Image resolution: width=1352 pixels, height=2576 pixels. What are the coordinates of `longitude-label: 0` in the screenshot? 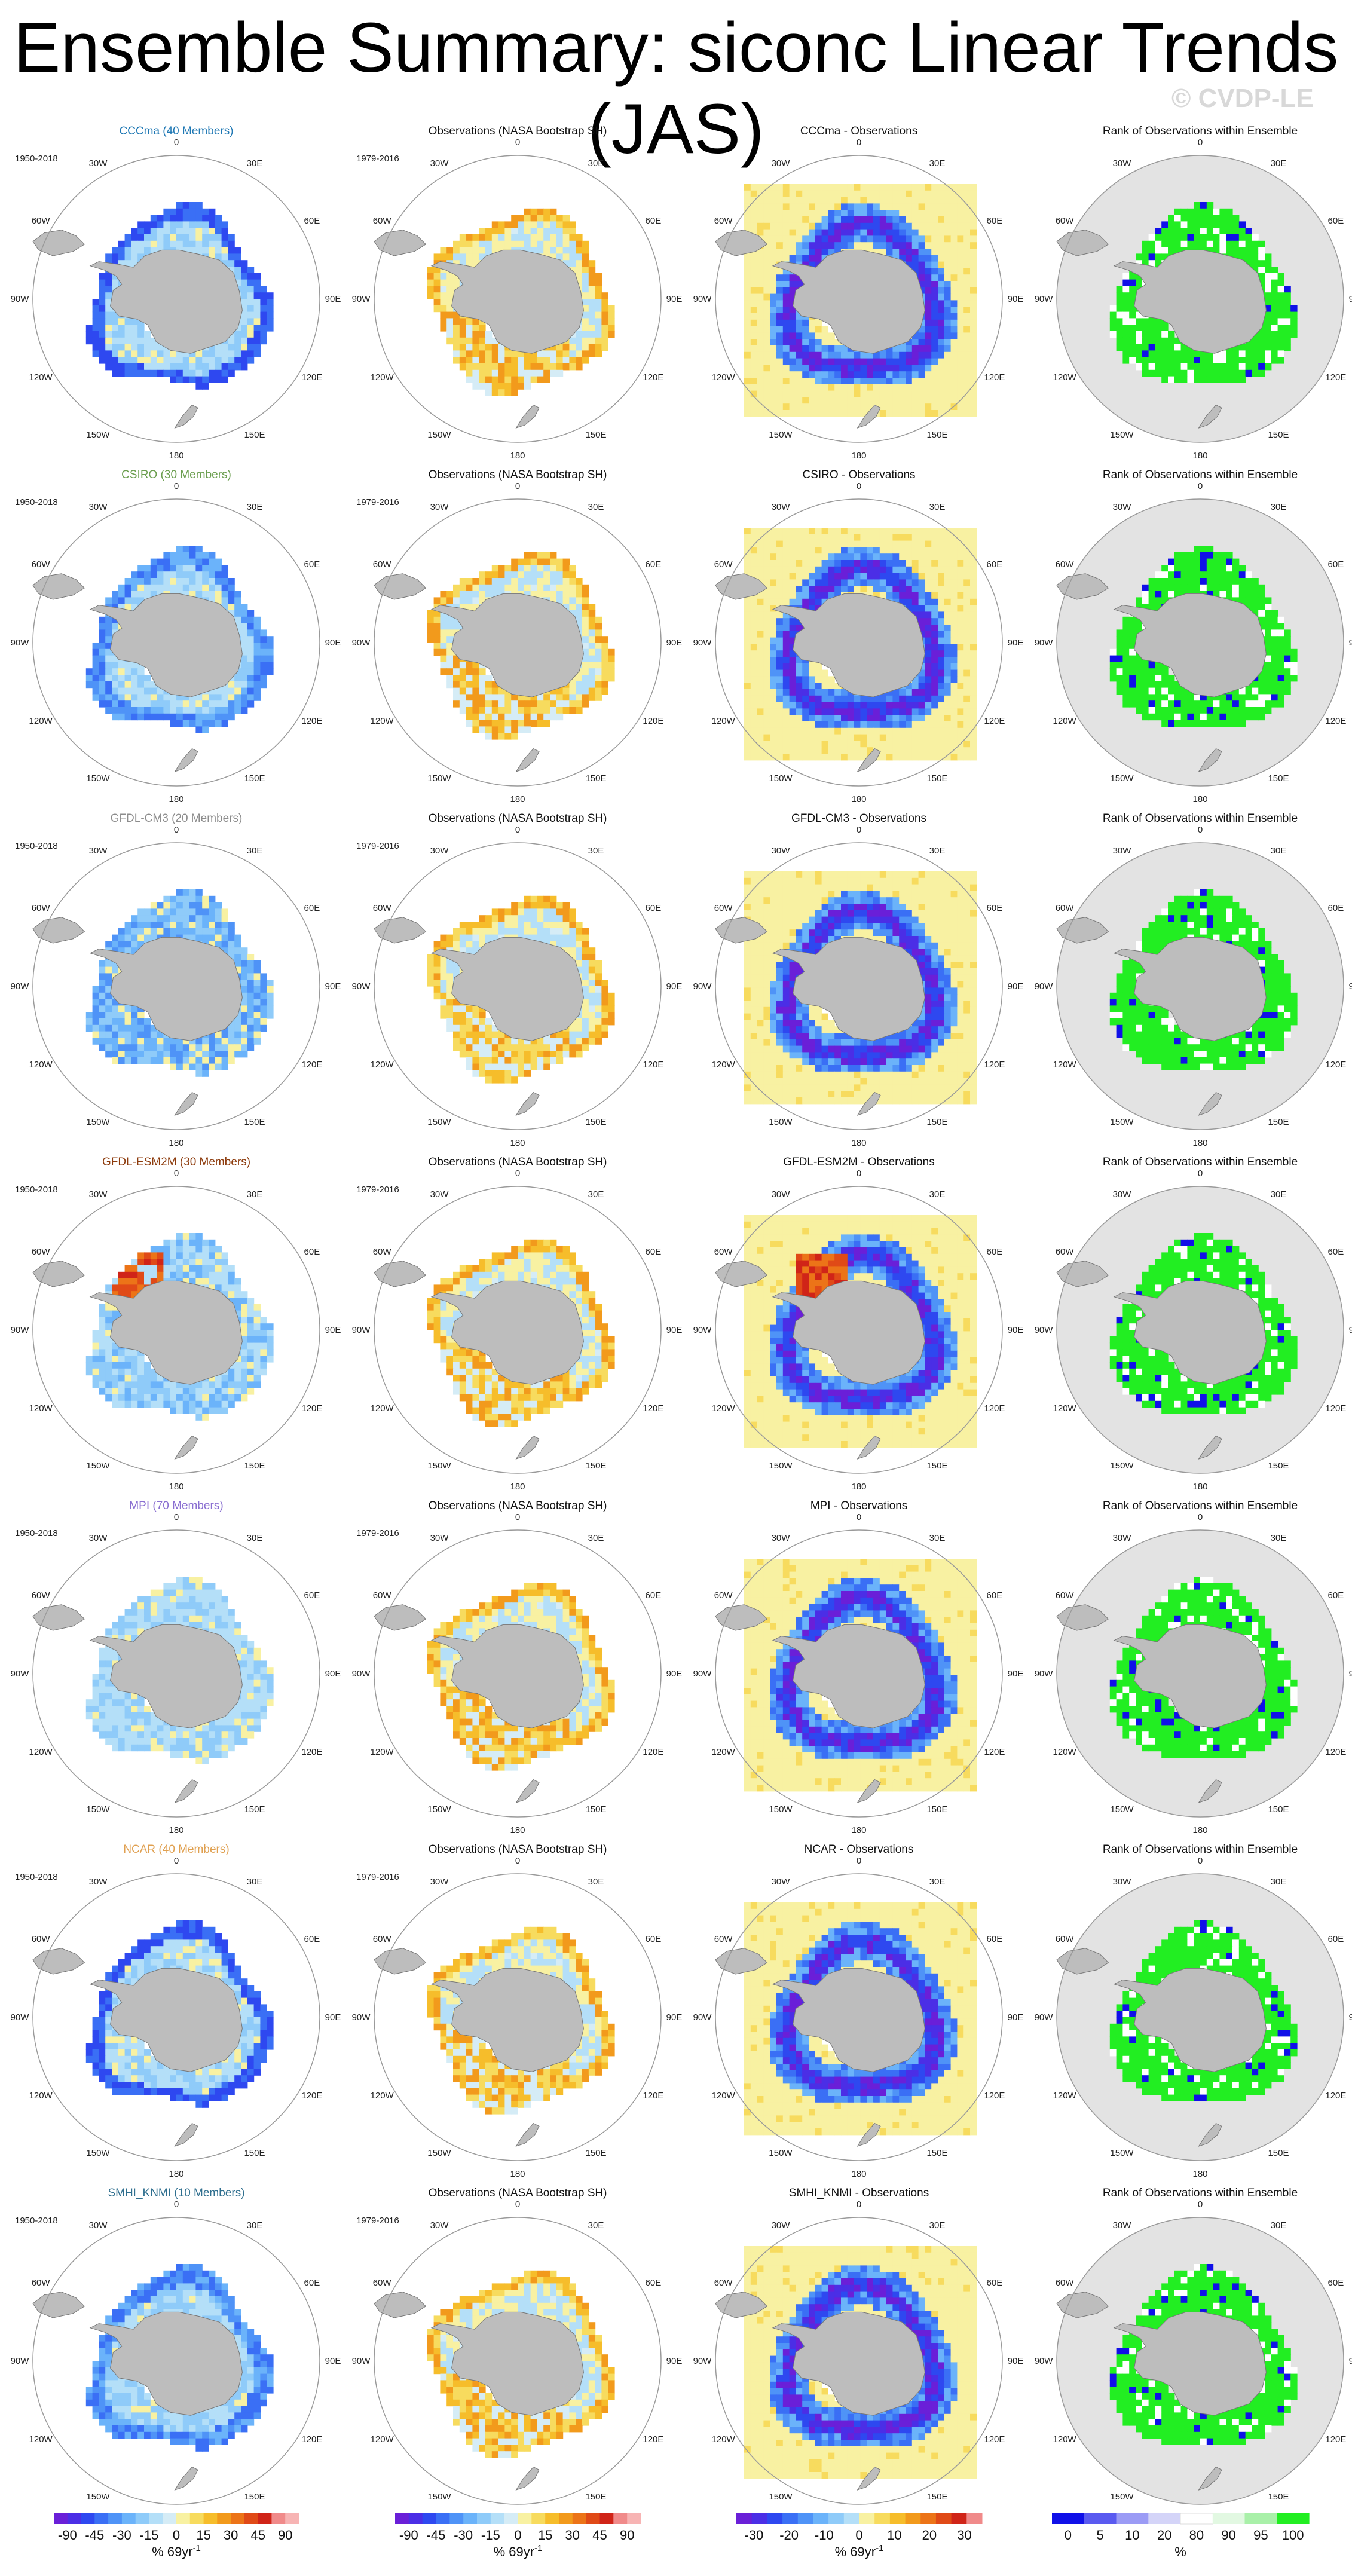 It's located at (859, 486).